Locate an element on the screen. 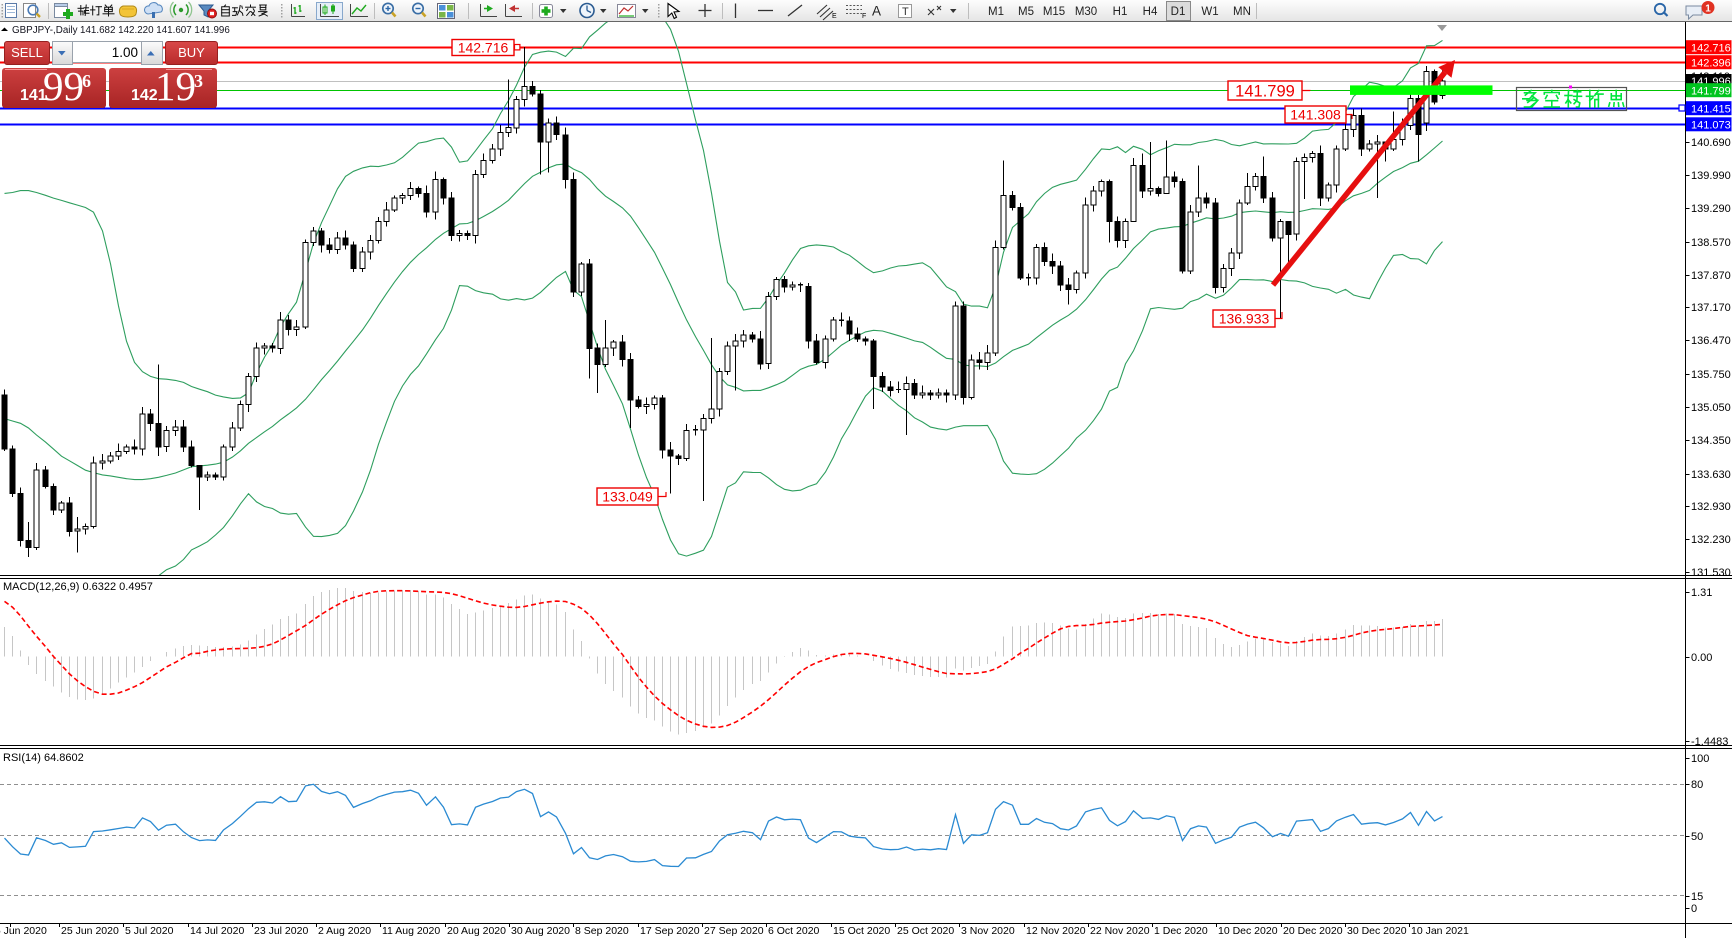 Image resolution: width=1732 pixels, height=938 pixels. svg-text: 1 Dec 2020 is located at coordinates (1181, 931).